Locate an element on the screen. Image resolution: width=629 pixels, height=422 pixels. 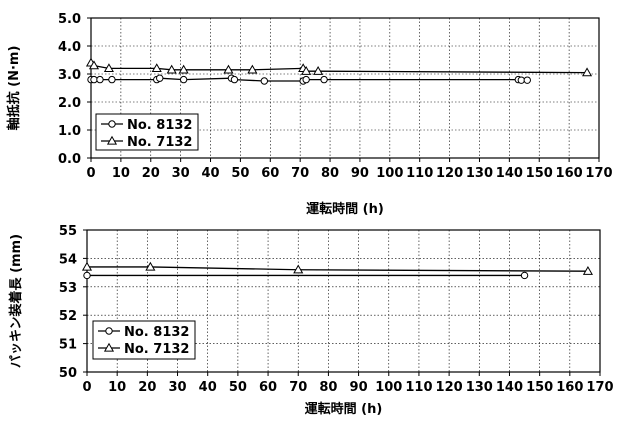
y-axis-label: 軸抵抗 (N·m) is located at coordinates (14, 88).